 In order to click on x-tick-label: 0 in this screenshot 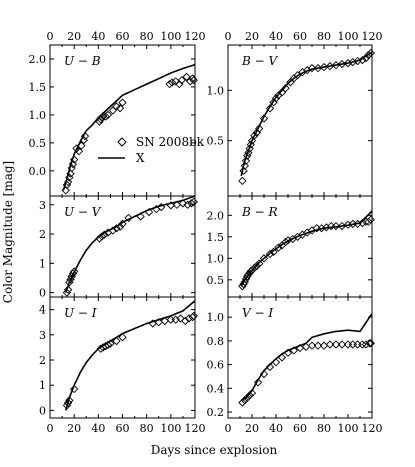, I will do `click(50, 36)`.